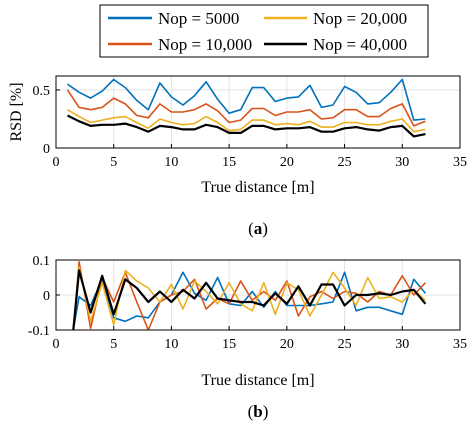 The width and height of the screenshot is (474, 436). I want to click on x-tick-label-a-2: 10, so click(171, 162).